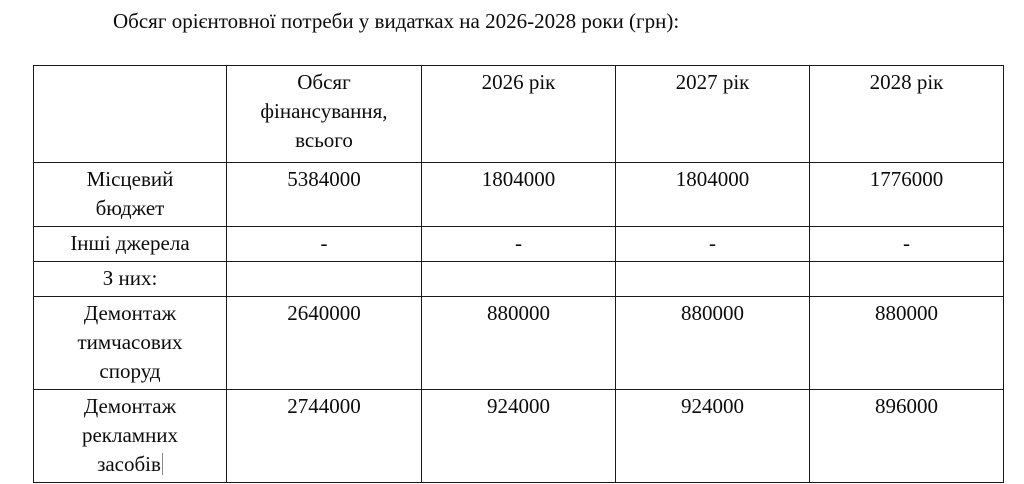 This screenshot has height=484, width=1024. I want to click on row-label-other-sources: Інші джерела, so click(130, 244).